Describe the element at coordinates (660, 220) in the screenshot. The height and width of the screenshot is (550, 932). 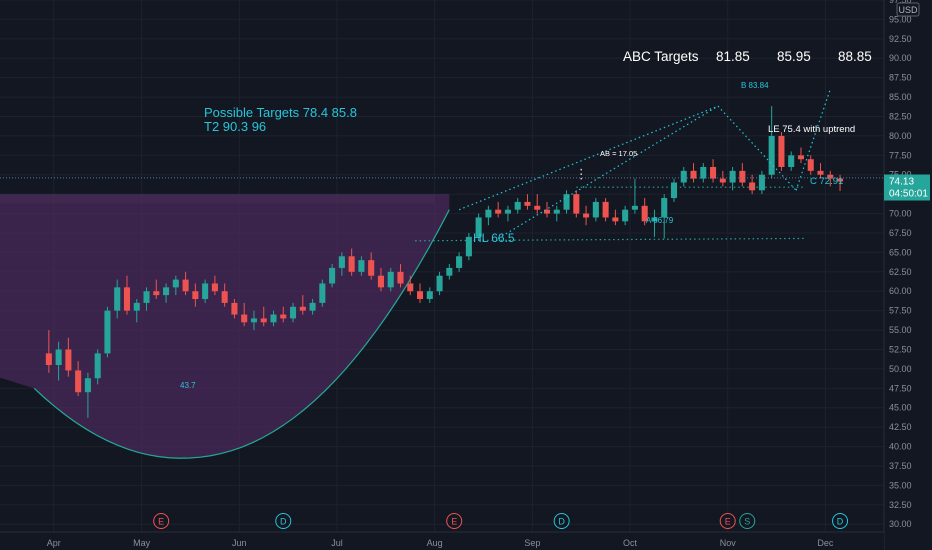
I see `point-a-label: A 66.79` at that location.